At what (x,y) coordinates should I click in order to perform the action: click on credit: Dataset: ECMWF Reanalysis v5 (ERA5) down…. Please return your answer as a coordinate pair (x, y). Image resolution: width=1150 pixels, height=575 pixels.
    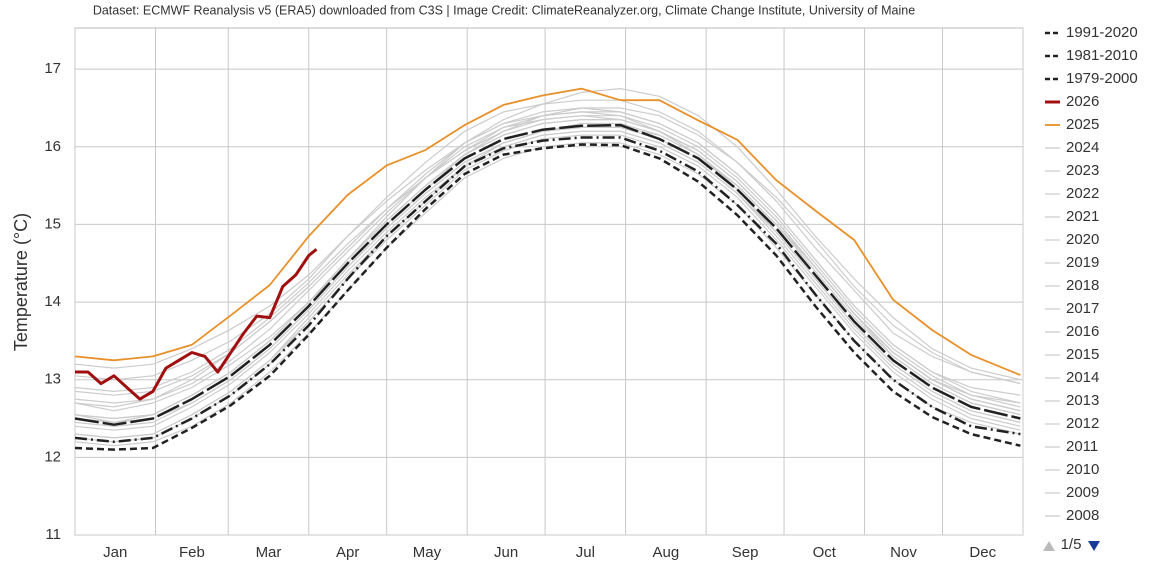
    Looking at the image, I should click on (504, 10).